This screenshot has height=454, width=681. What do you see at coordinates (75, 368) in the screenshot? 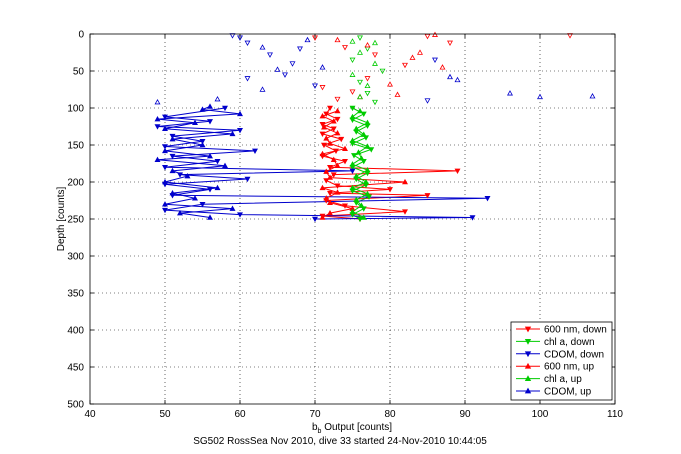
I see `y-tick-label: 450` at bounding box center [75, 368].